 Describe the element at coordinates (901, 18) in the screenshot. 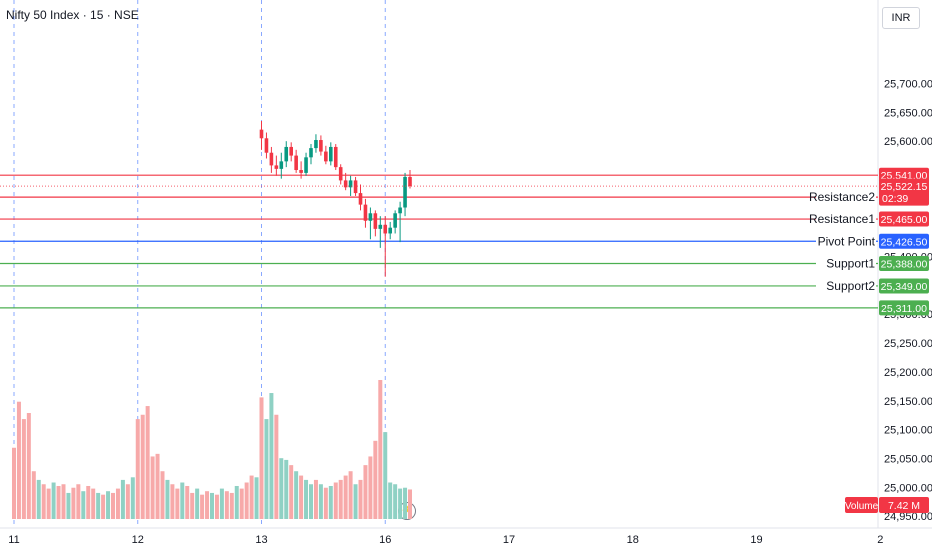

I see `currency-selector: INR` at that location.